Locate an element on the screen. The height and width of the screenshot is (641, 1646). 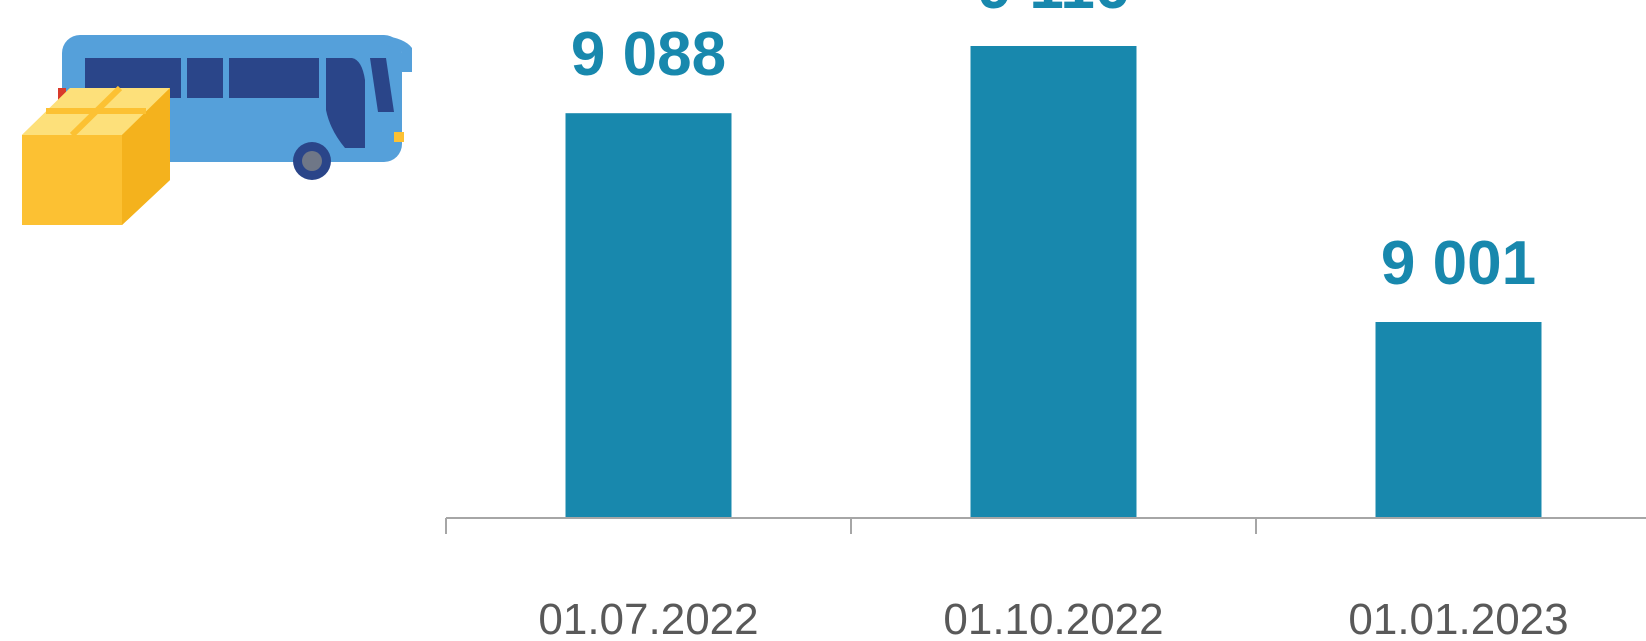
data-label-2: 9 116 is located at coordinates (1054, 11).